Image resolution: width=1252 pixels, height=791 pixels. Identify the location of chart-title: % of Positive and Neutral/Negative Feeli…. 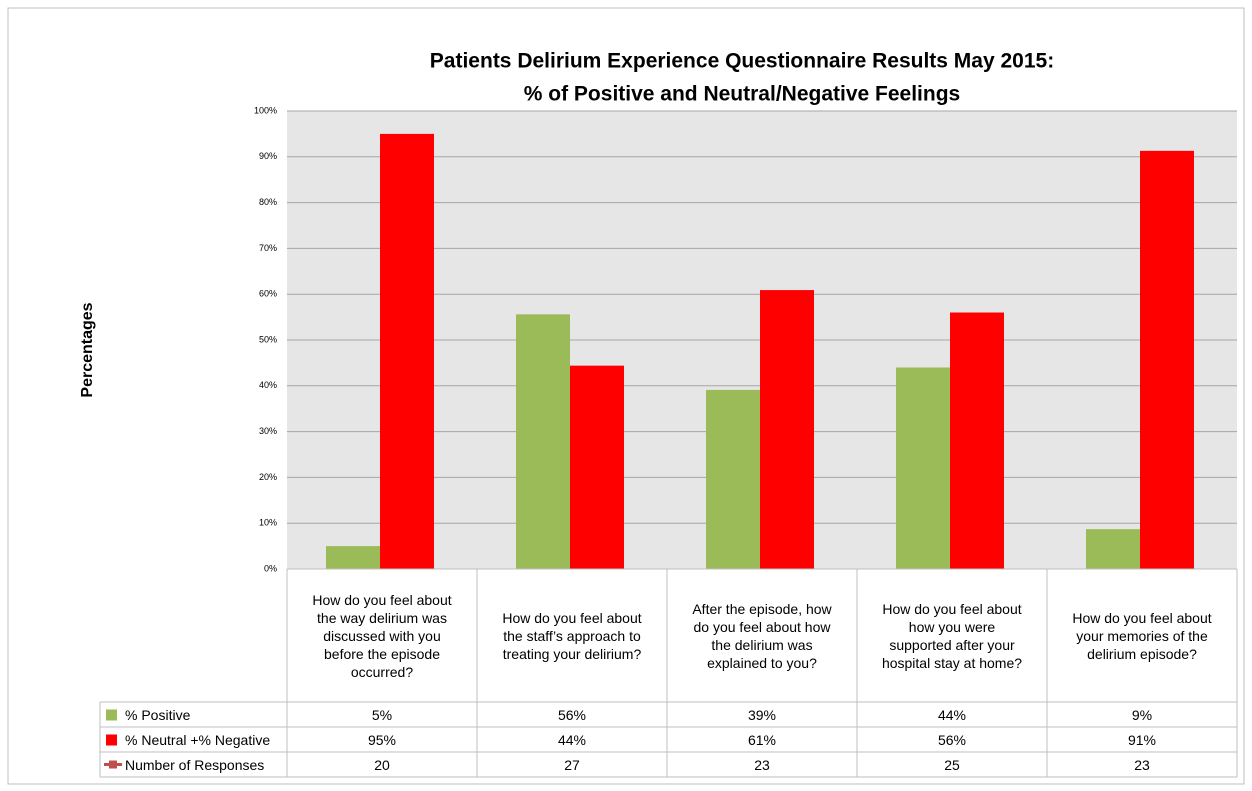
(742, 94).